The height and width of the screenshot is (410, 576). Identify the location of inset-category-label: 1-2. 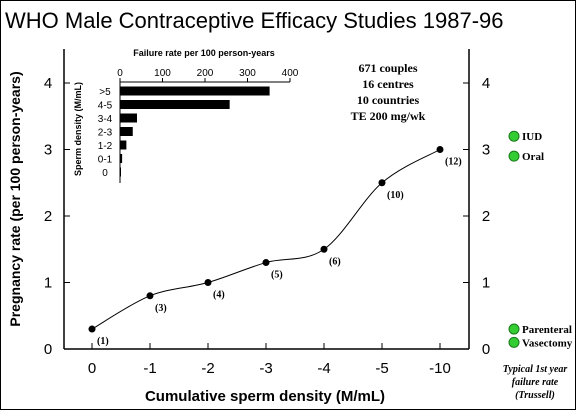
(105, 146).